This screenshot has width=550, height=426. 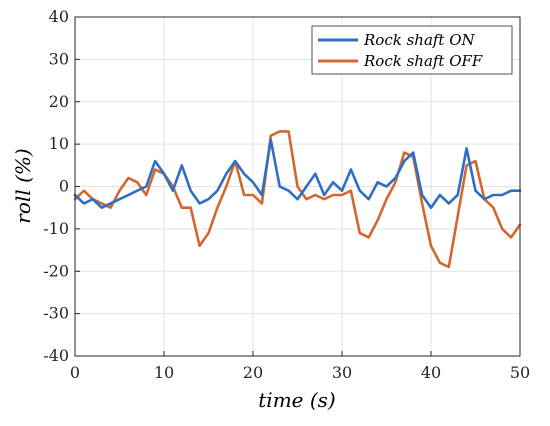 What do you see at coordinates (75, 372) in the screenshot?
I see `x-tick-label: 0` at bounding box center [75, 372].